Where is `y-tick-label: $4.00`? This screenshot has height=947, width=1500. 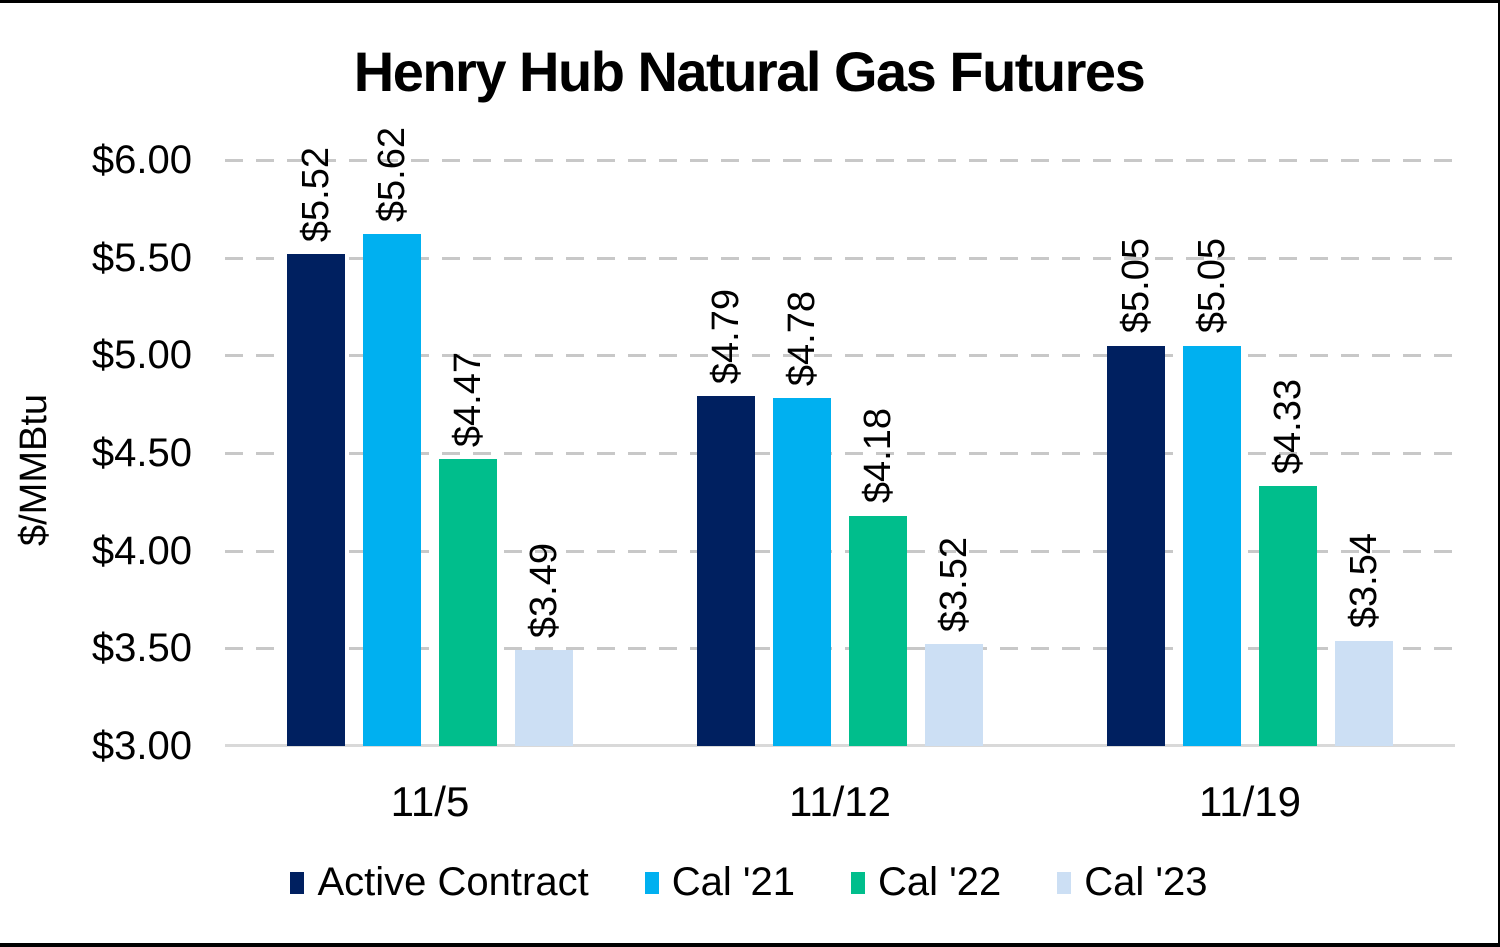
y-tick-label: $4.00 is located at coordinates (141, 550).